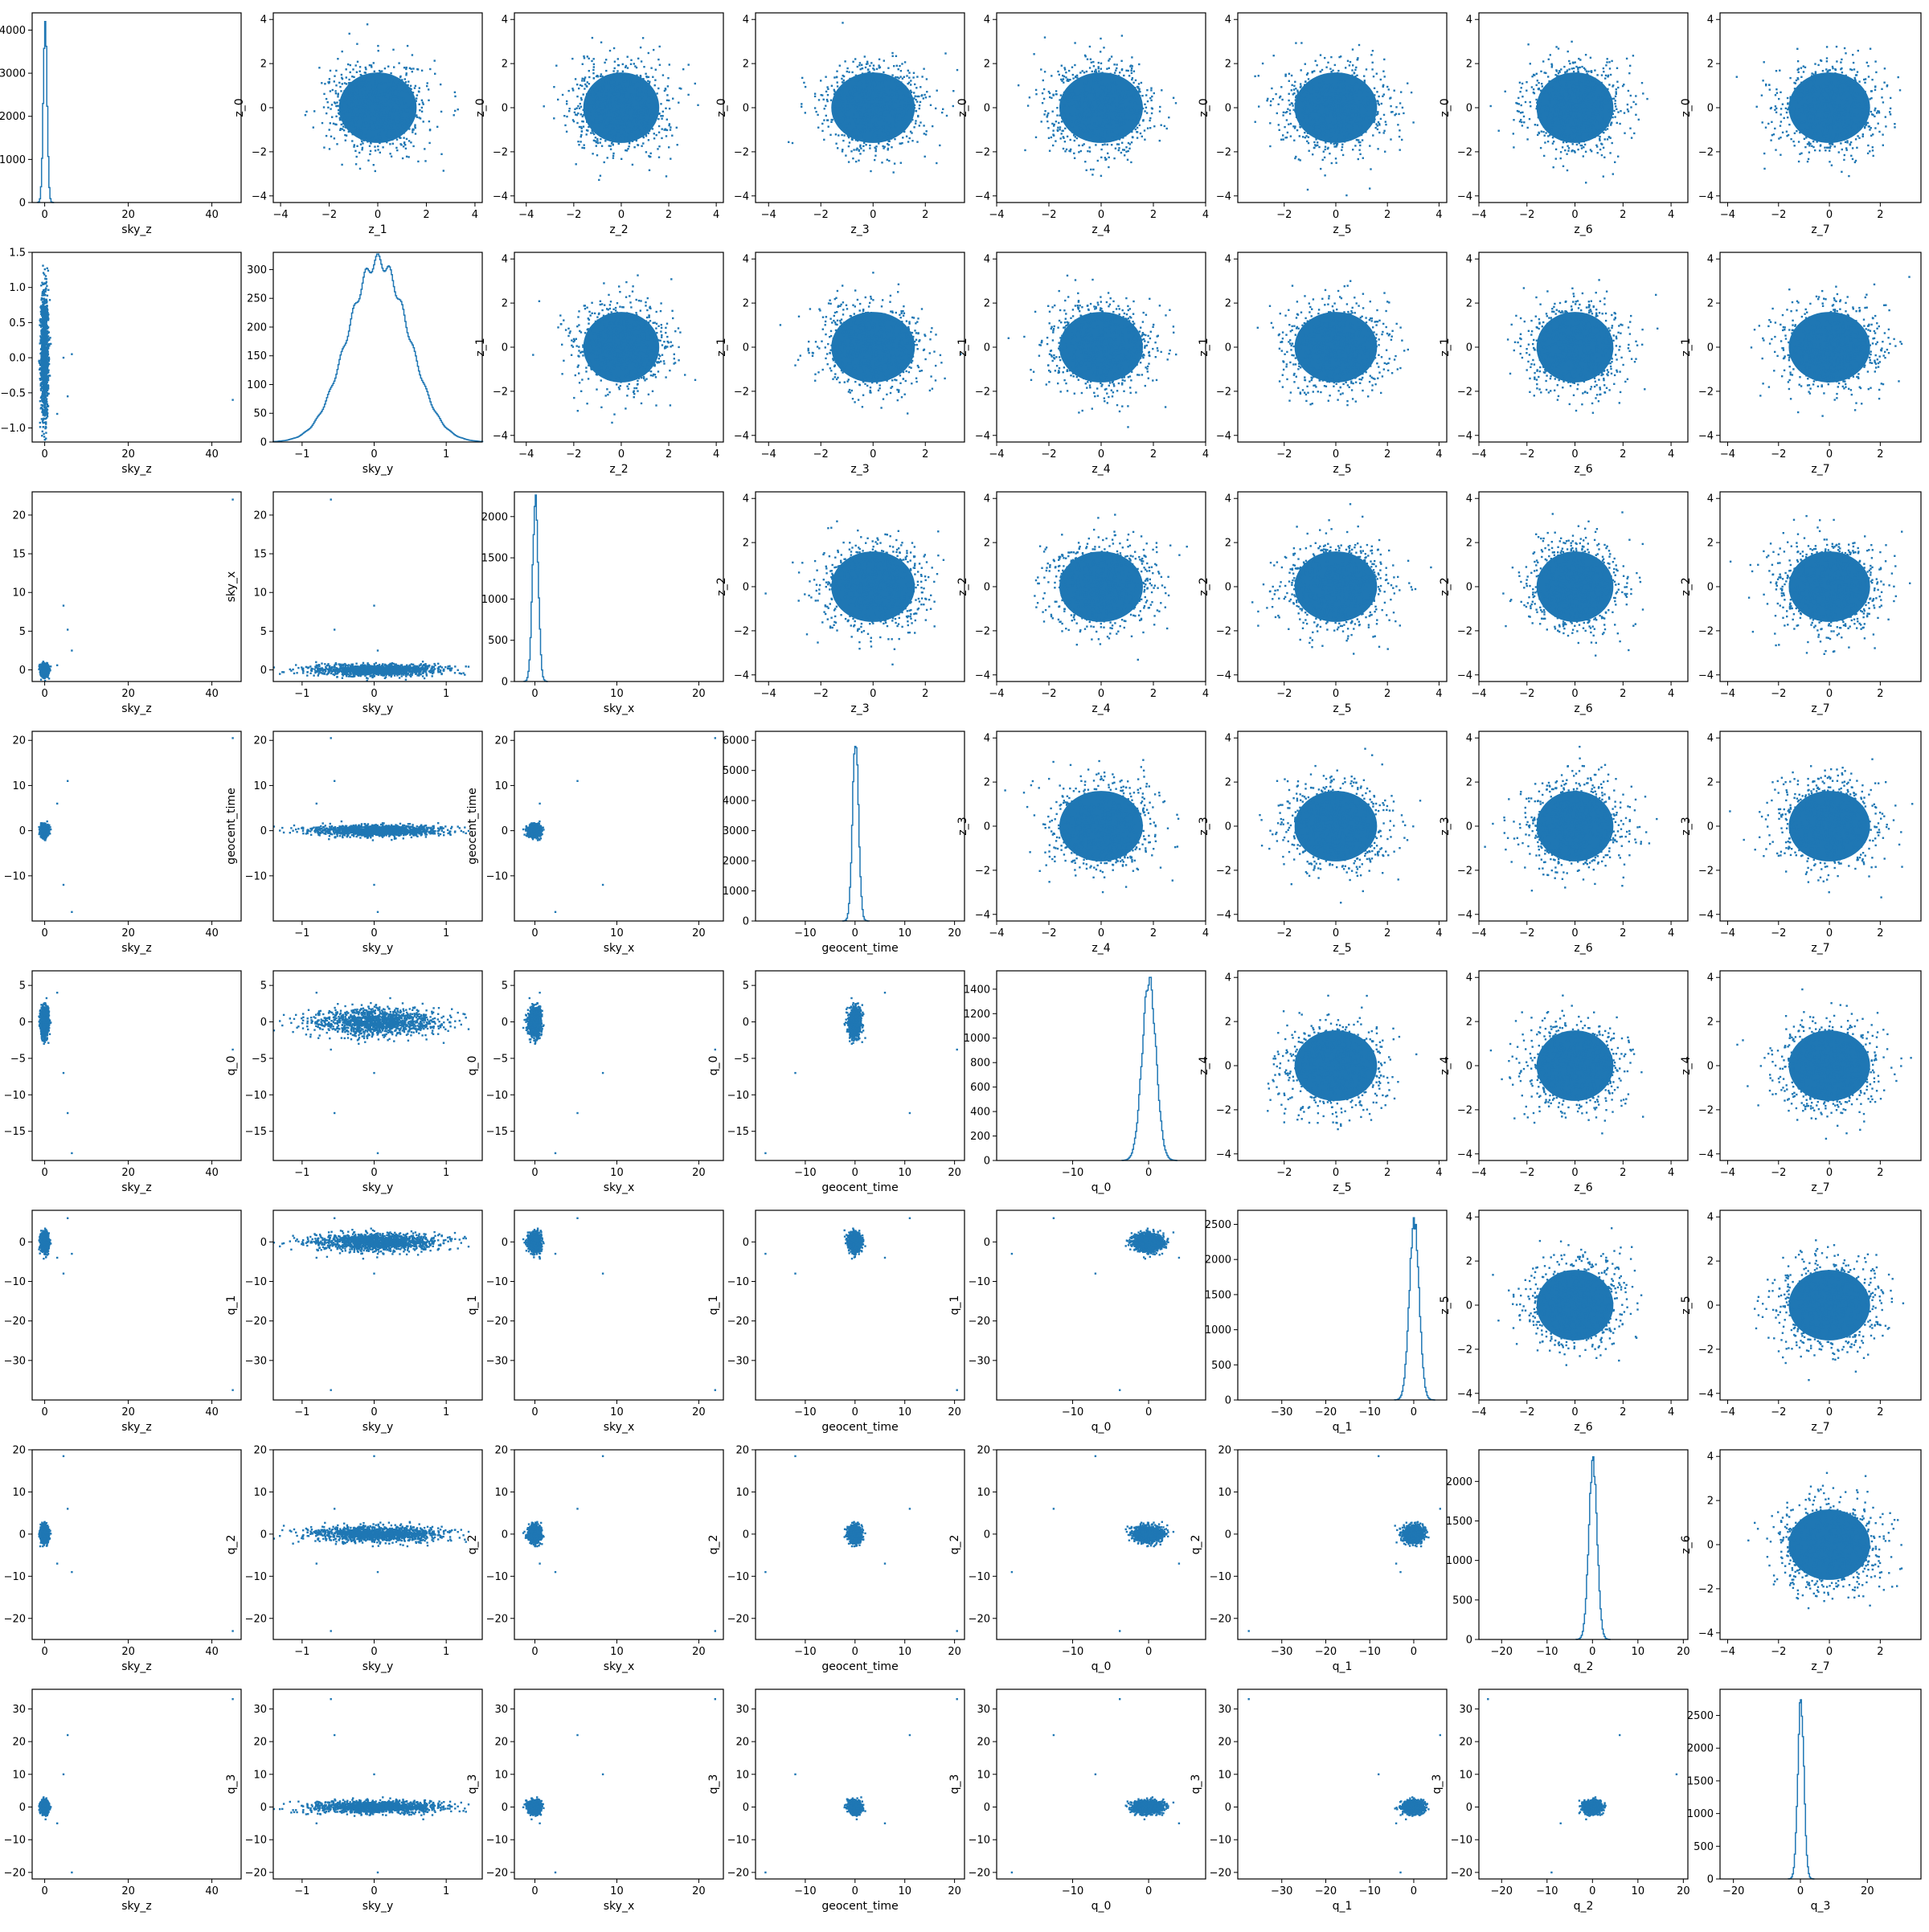 This screenshot has width=1929, height=1932. What do you see at coordinates (378, 215) in the screenshot?
I see `x-tick-label: 0` at bounding box center [378, 215].